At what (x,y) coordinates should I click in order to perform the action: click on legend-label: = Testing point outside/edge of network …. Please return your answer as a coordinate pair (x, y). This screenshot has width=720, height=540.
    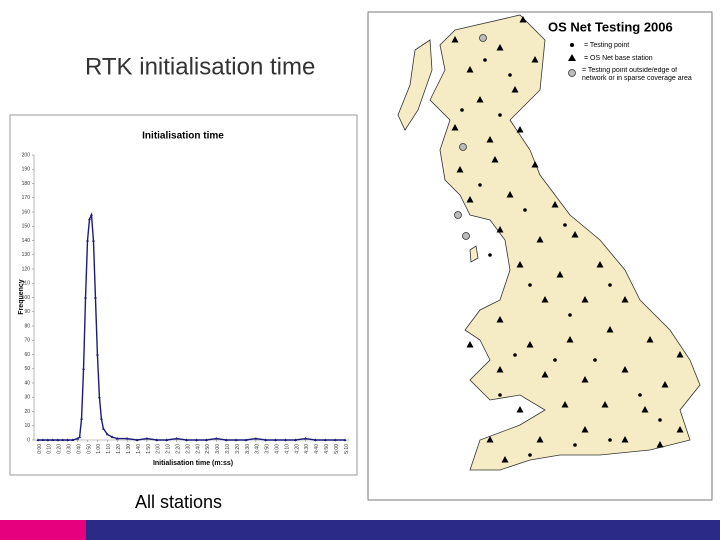
    Looking at the image, I should click on (637, 74).